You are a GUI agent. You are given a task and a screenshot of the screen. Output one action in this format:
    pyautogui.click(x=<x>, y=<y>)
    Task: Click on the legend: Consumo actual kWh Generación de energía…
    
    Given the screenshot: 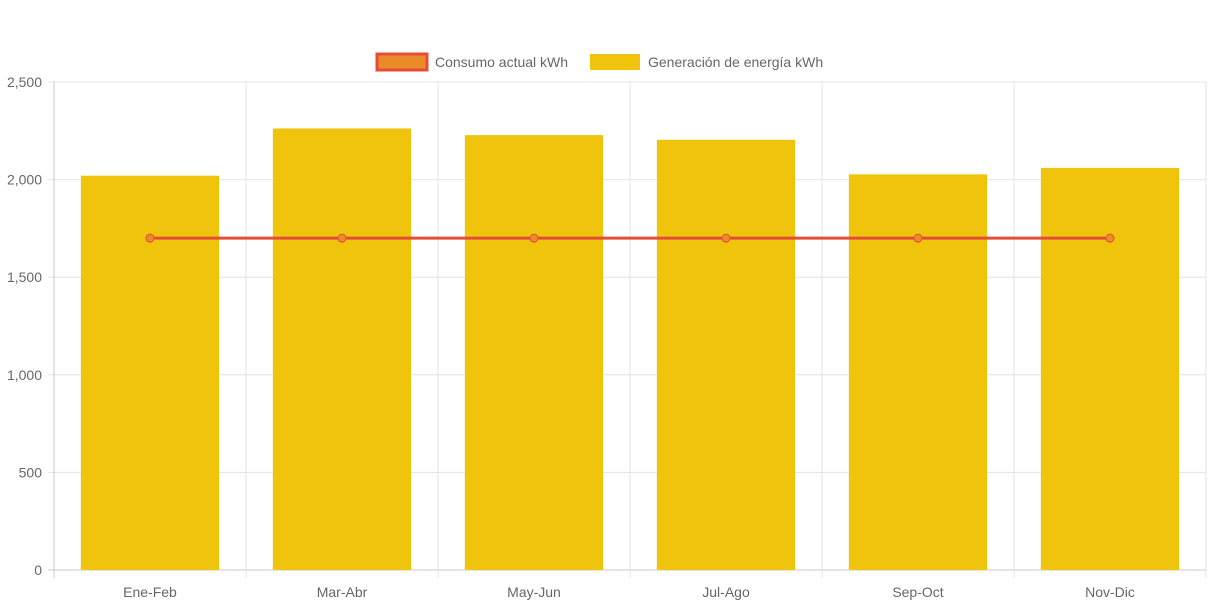 What is the action you would take?
    pyautogui.click(x=599, y=62)
    